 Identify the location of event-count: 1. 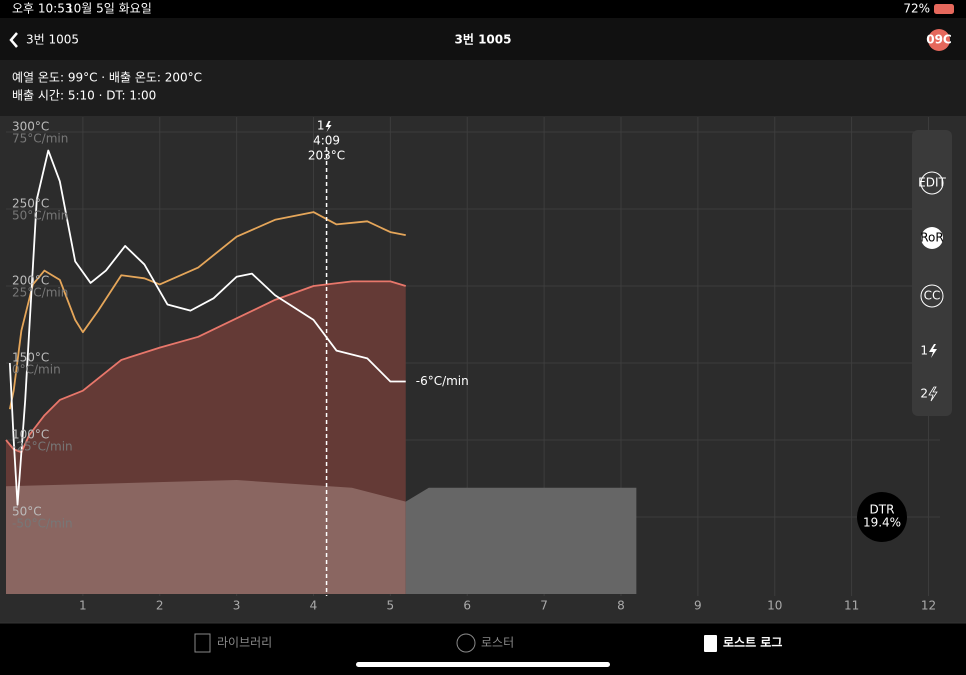
(321, 126).